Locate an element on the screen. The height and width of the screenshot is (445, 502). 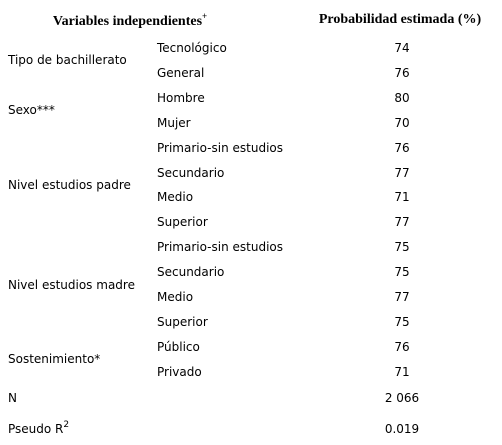
footer-value: 2 066 is located at coordinates (402, 398).